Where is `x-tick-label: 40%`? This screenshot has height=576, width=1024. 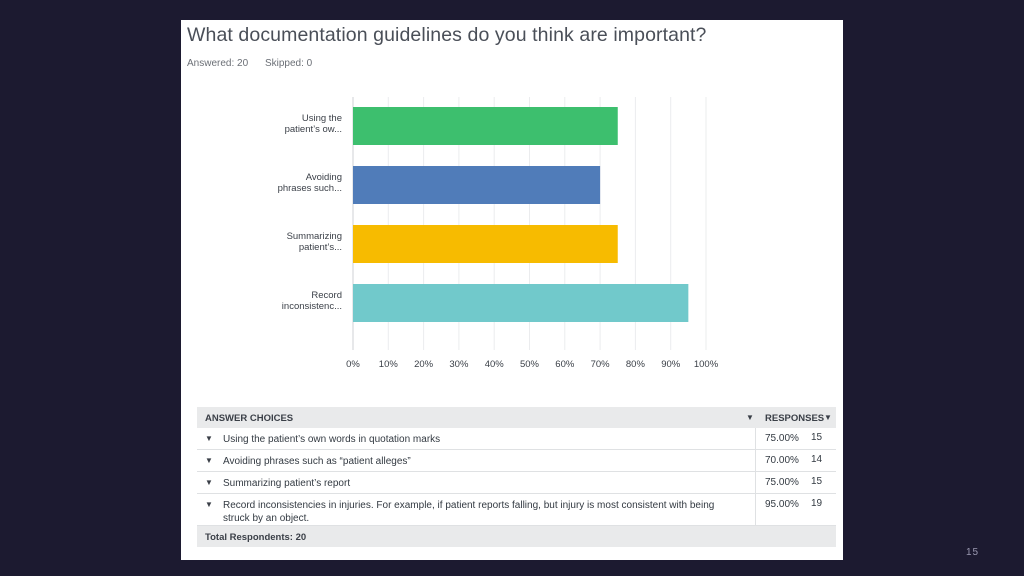
x-tick-label: 40% is located at coordinates (495, 364).